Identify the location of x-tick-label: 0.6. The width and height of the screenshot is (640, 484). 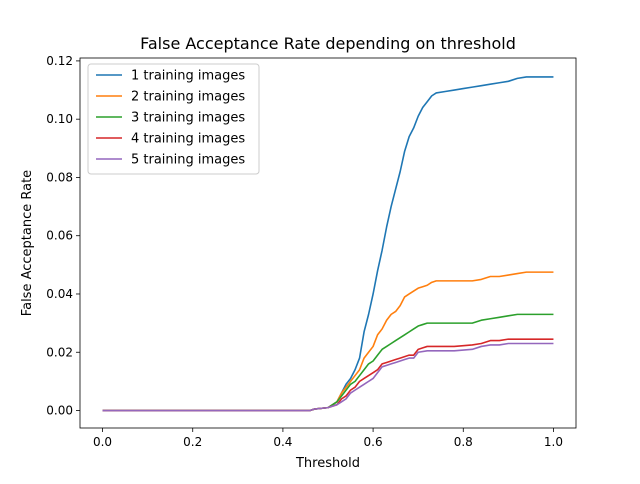
(373, 442).